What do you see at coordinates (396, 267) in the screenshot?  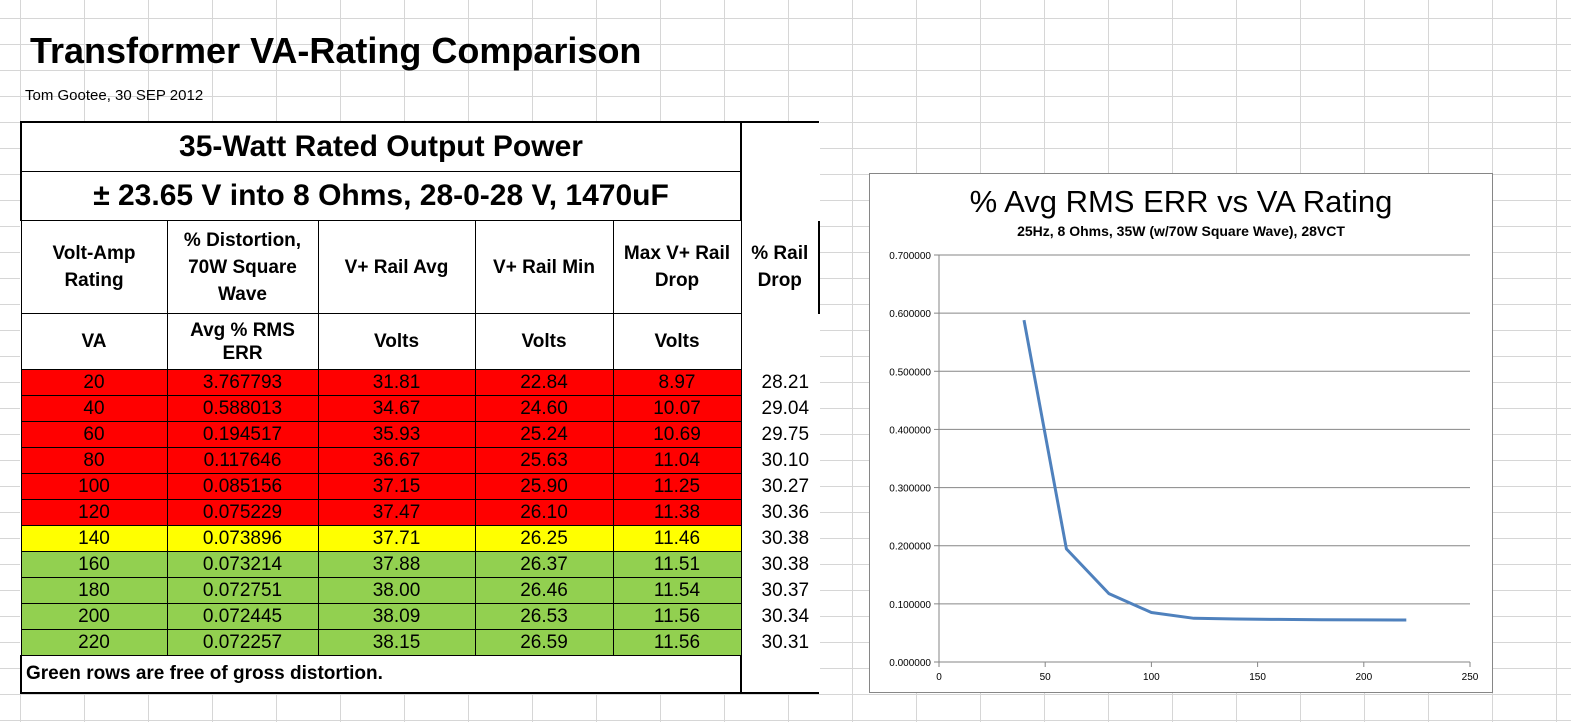 I see `header-rail-avg: V+ Rail Avg` at bounding box center [396, 267].